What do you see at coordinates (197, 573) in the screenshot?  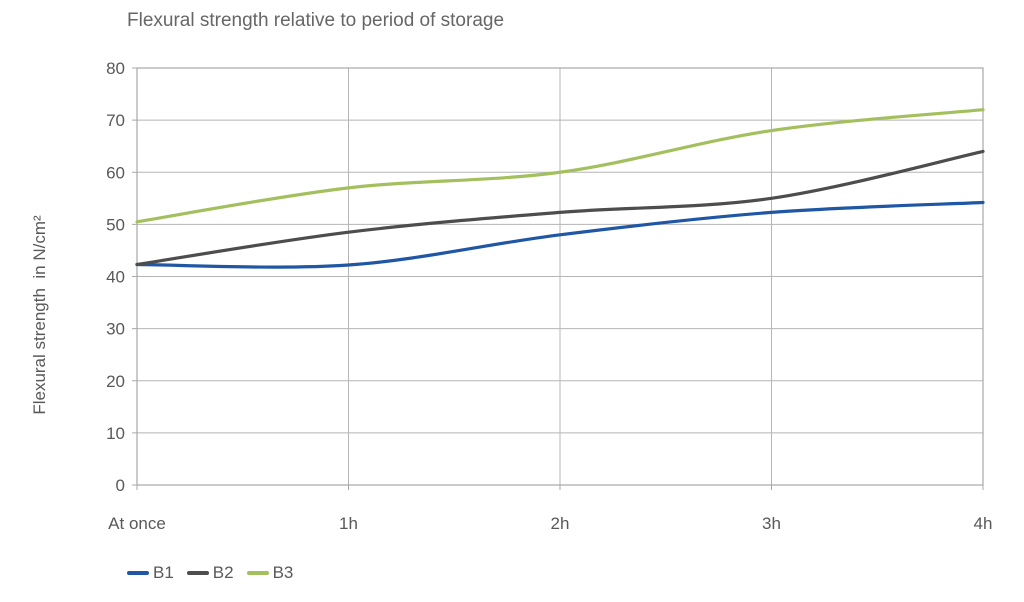 I see `legend-swatch-B2` at bounding box center [197, 573].